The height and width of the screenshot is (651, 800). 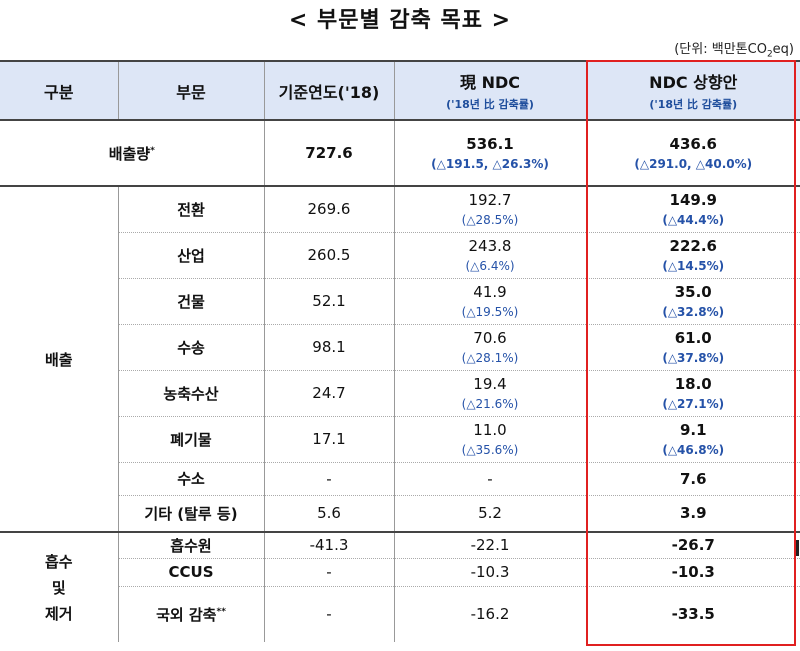 What do you see at coordinates (693, 255) in the screenshot?
I see `proposed-cell: 222.6 (△14.5%)` at bounding box center [693, 255].